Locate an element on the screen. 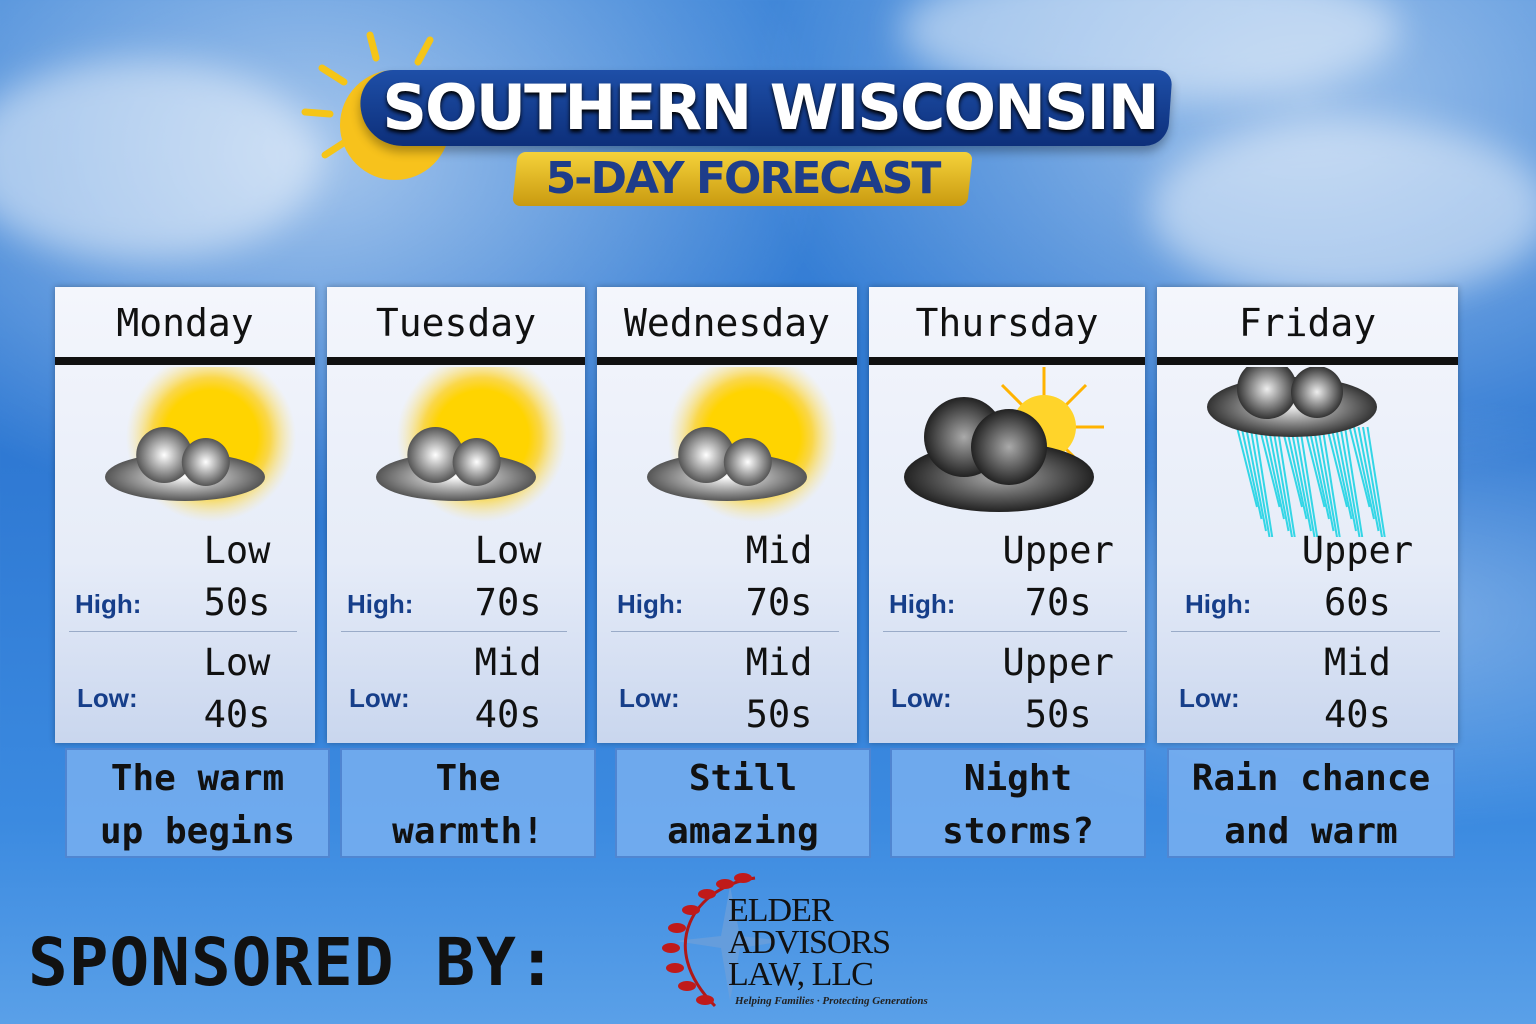 This screenshot has height=1024, width=1536. logo-line: ELDER is located at coordinates (781, 910).